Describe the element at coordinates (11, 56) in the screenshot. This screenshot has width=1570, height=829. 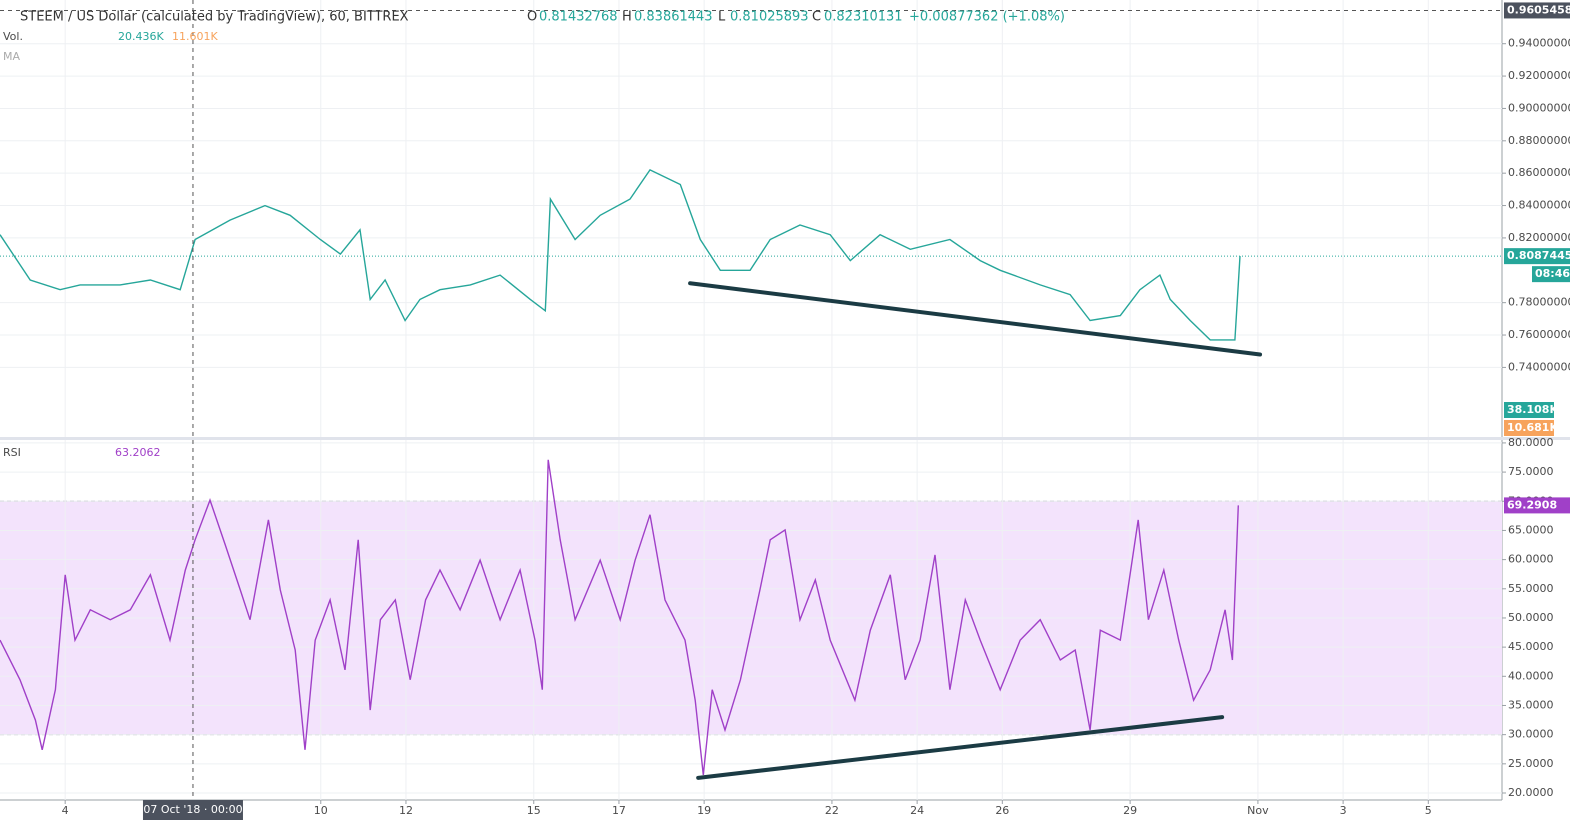
I see `ma-name: MA` at that location.